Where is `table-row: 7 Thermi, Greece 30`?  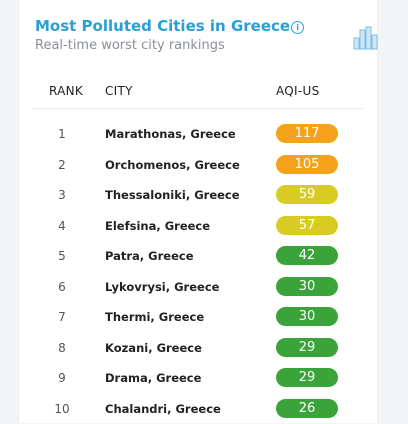
table-row: 7 Thermi, Greece 30 is located at coordinates (198, 317).